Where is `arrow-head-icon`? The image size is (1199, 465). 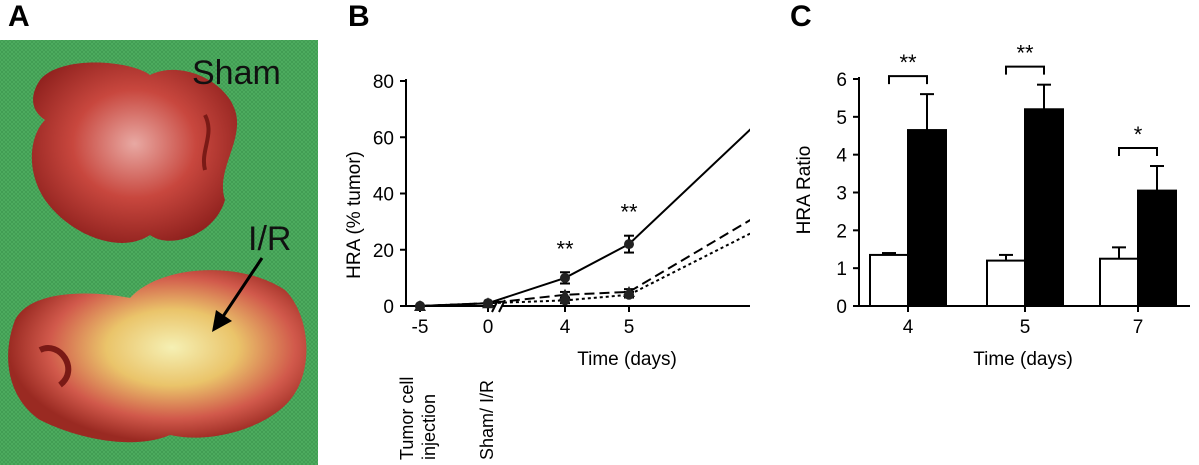 arrow-head-icon is located at coordinates (222, 321).